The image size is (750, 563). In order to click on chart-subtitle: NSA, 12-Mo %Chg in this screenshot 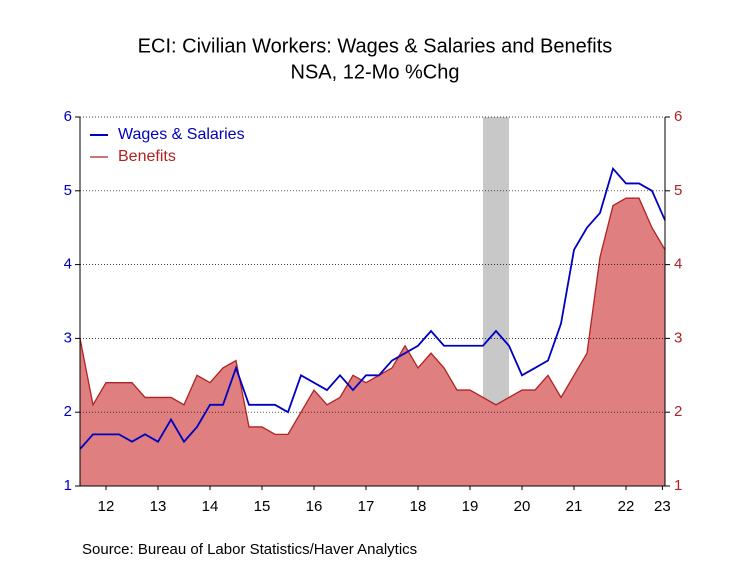, I will do `click(375, 72)`.